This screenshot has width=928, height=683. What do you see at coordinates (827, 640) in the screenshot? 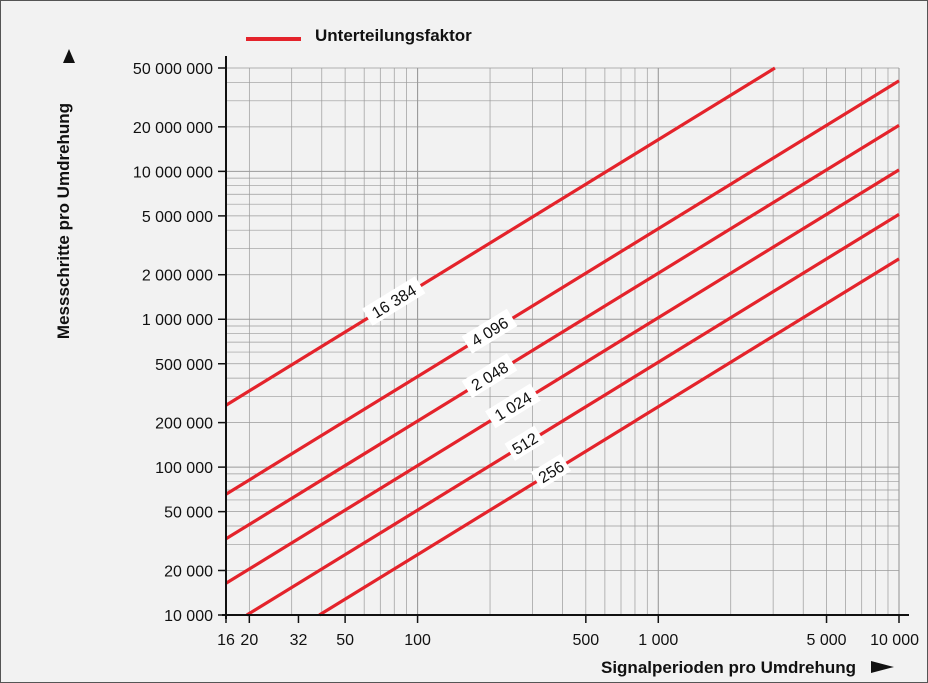
I see `x-tick-label: 5 000` at bounding box center [827, 640].